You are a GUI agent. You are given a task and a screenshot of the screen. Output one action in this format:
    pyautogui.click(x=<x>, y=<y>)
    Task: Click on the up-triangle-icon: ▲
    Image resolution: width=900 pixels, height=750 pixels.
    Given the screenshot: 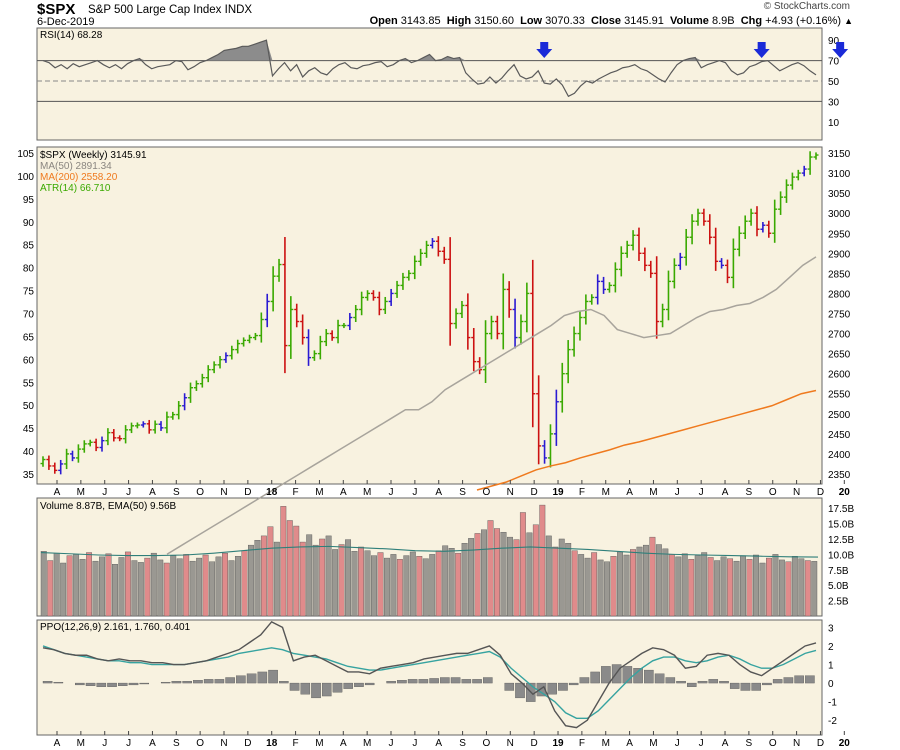 What is the action you would take?
    pyautogui.click(x=848, y=21)
    